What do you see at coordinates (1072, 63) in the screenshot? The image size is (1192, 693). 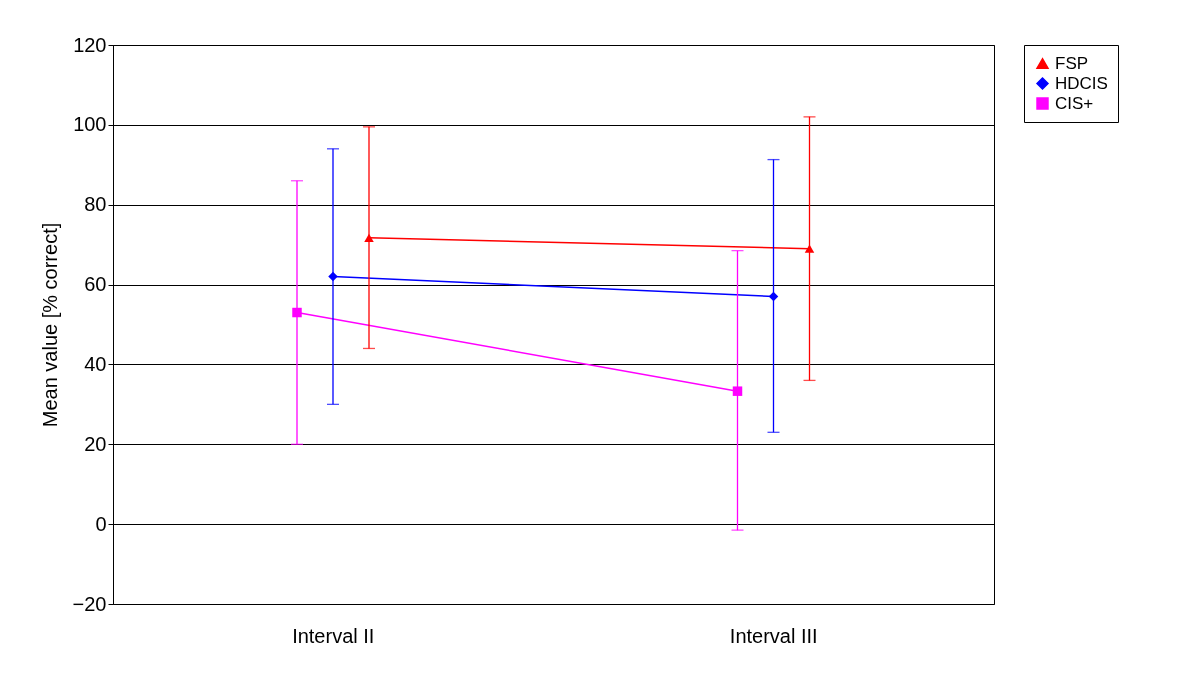 I see `legend-label: FSP` at bounding box center [1072, 63].